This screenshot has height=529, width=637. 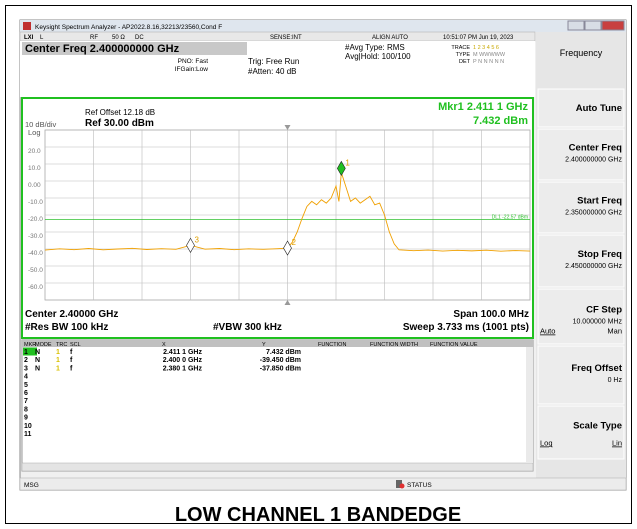 What do you see at coordinates (318, 515) in the screenshot?
I see `caption: LOW CHANNEL 1 BANDEDGE` at bounding box center [318, 515].